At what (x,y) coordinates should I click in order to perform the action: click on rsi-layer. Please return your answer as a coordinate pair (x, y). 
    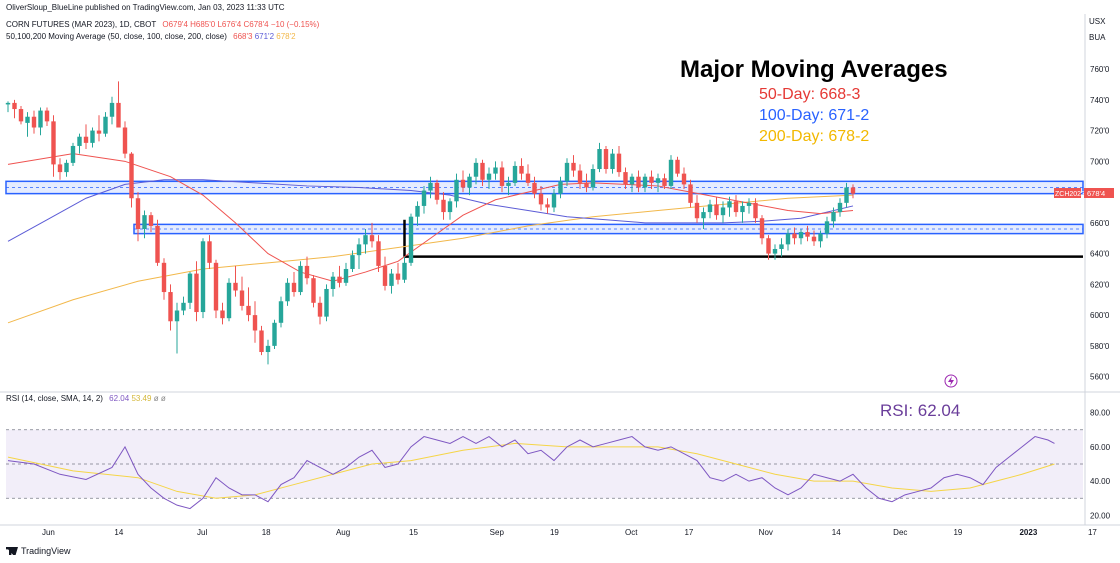
    Looking at the image, I should click on (544, 469).